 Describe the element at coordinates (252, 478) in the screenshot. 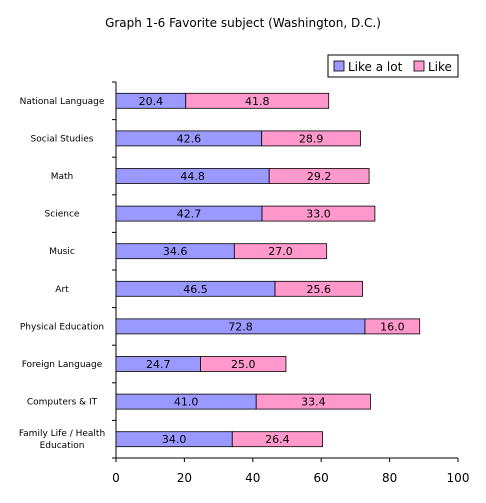

I see `x-tick-label: 40` at that location.